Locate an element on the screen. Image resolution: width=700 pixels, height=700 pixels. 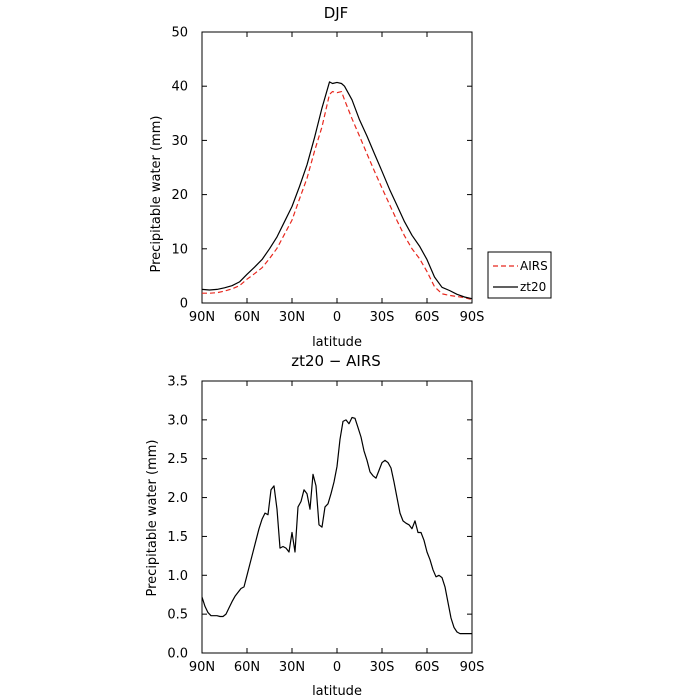
legend-label-airs: AIRS is located at coordinates (534, 266).